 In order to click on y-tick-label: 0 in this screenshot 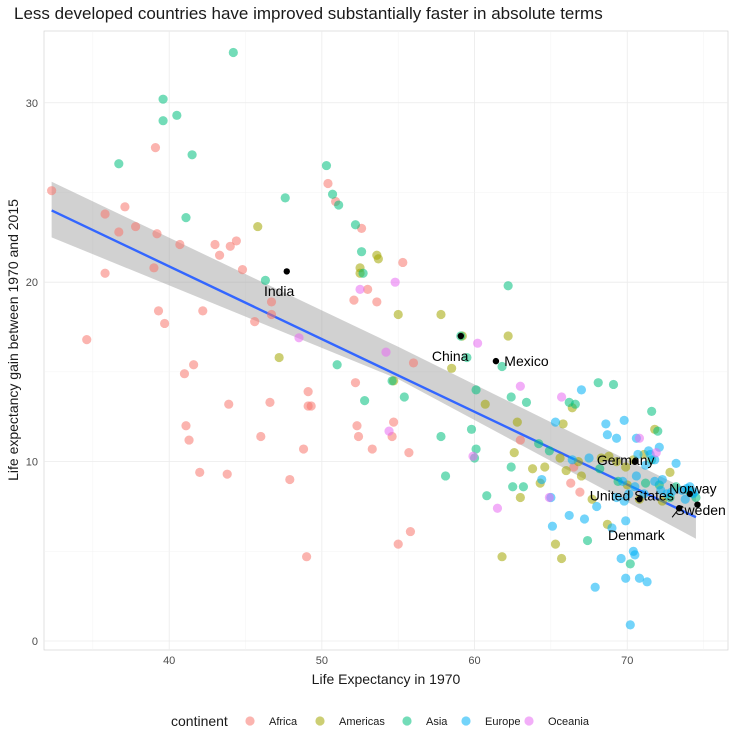, I will do `click(35, 642)`.